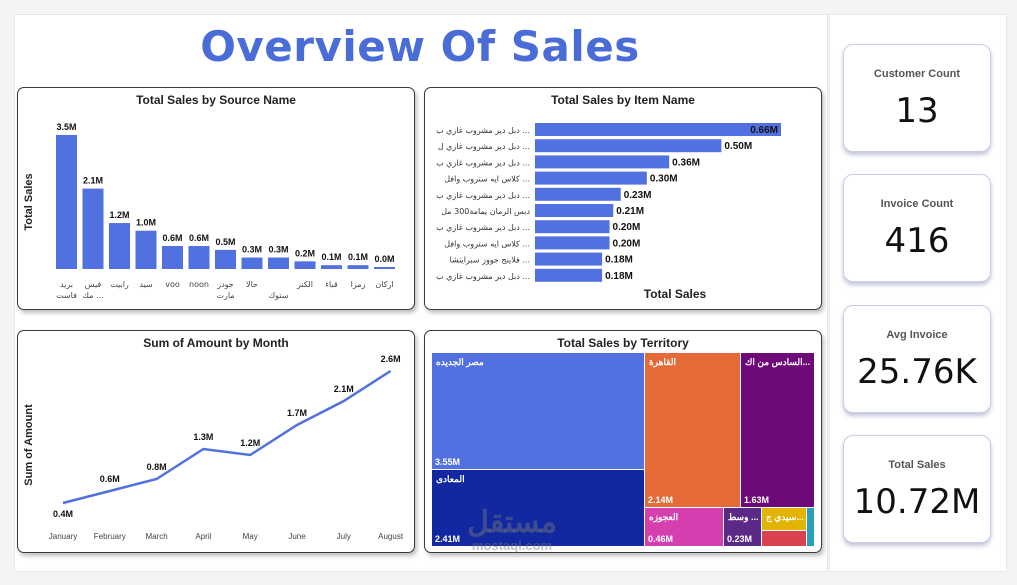  What do you see at coordinates (344, 536) in the screenshot?
I see `x-tick-label: July` at bounding box center [344, 536].